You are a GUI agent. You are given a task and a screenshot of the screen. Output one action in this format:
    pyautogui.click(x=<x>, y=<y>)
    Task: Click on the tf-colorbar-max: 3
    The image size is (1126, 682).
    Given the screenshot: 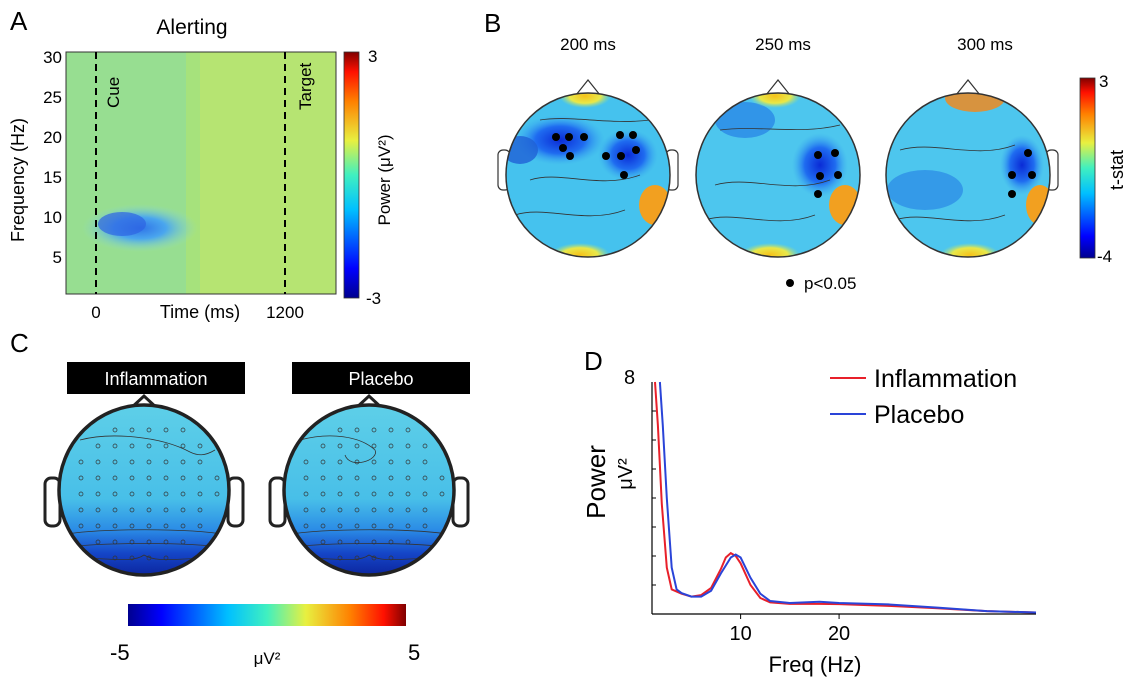 What is the action you would take?
    pyautogui.click(x=372, y=56)
    